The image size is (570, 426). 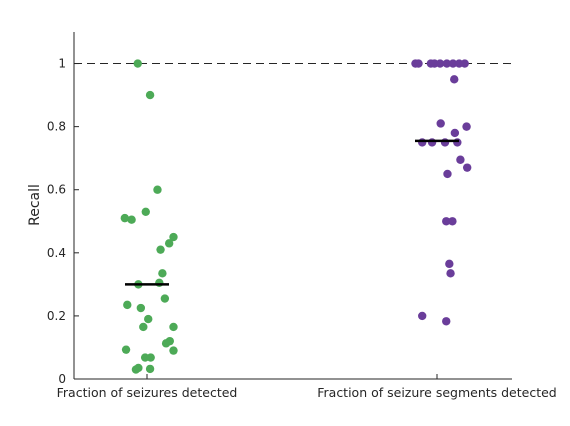 What do you see at coordinates (56, 127) in the screenshot?
I see `y-tick-label: 0.8` at bounding box center [56, 127].